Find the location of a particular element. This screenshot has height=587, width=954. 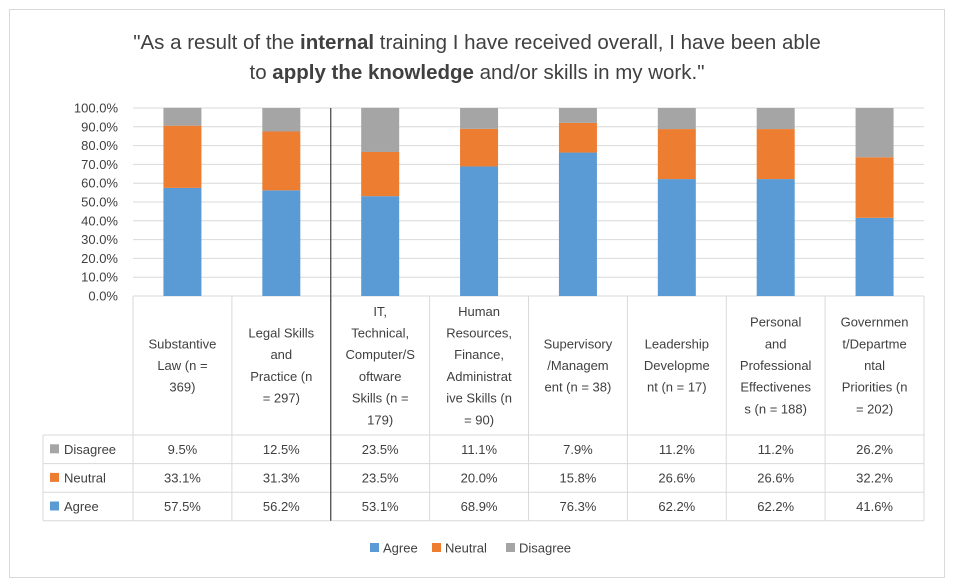

category-label: ive Skills (n is located at coordinates (479, 398).